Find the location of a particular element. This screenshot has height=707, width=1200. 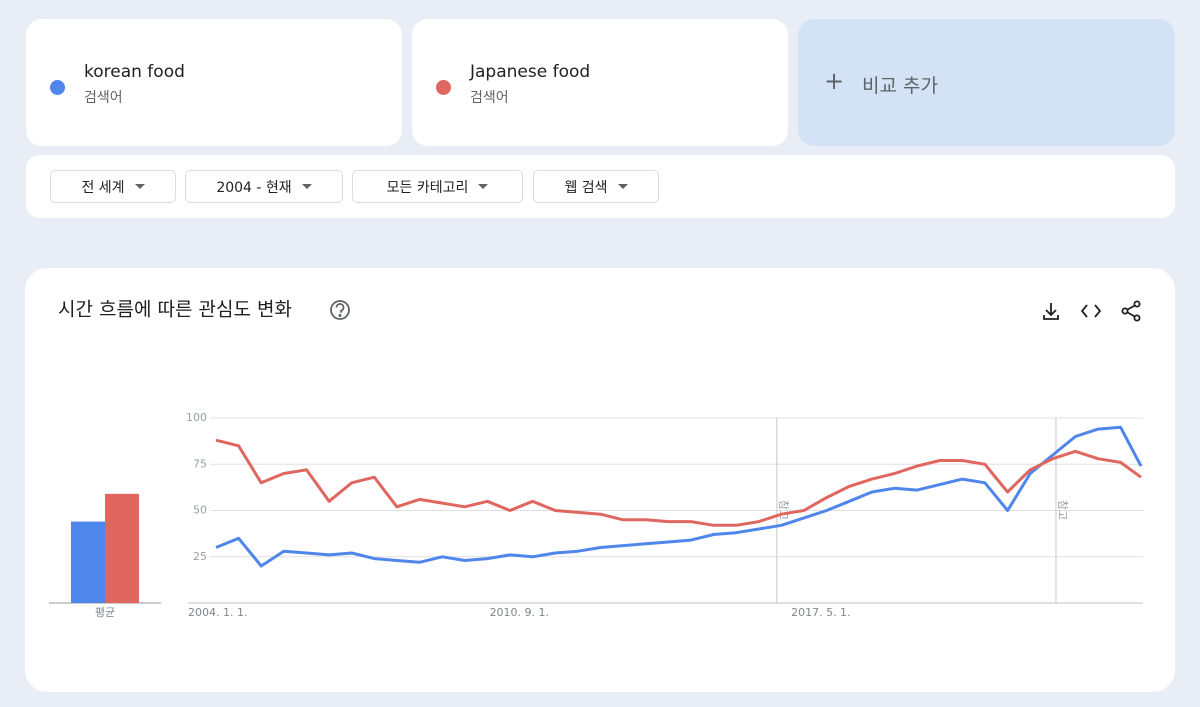

share-icon is located at coordinates (1131, 311).